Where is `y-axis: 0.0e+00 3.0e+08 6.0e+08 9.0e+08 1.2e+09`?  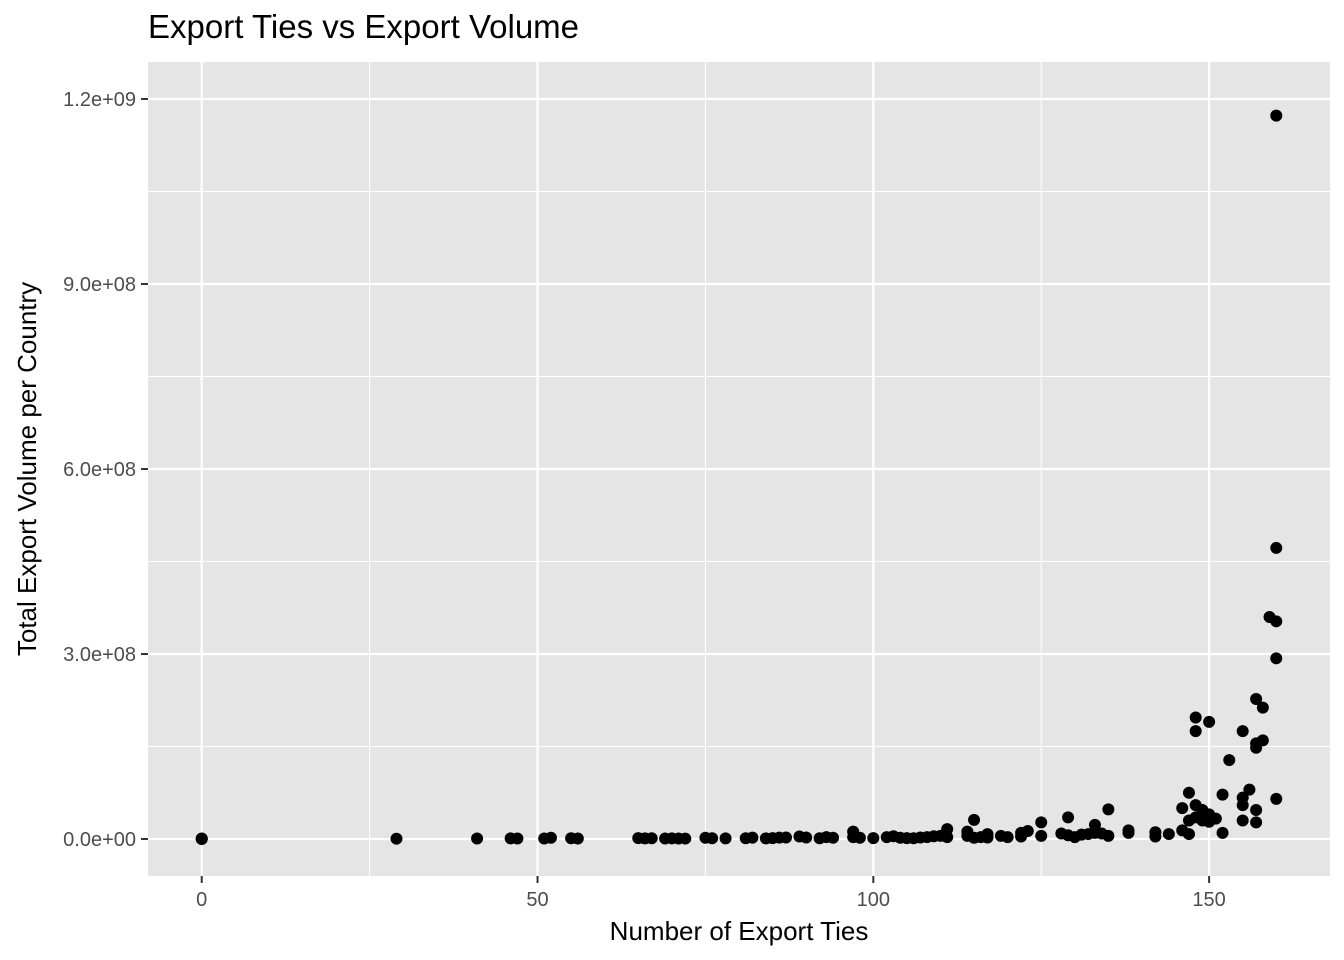
y-axis: 0.0e+00 3.0e+08 6.0e+08 9.0e+08 1.2e+09 is located at coordinates (105, 470).